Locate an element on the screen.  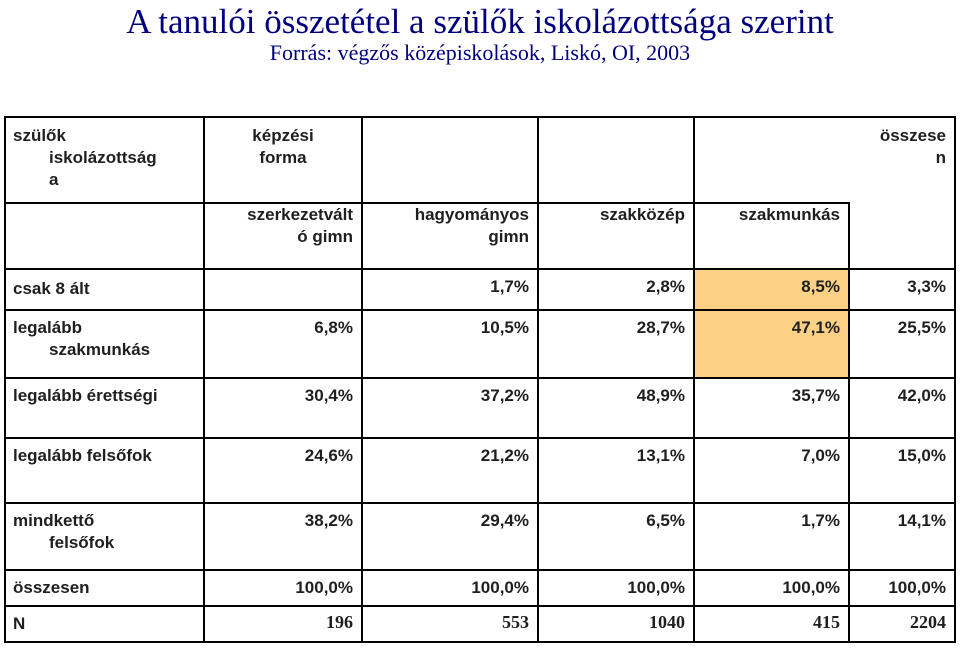
row-label-text: csak 8 ált is located at coordinates (51, 288).